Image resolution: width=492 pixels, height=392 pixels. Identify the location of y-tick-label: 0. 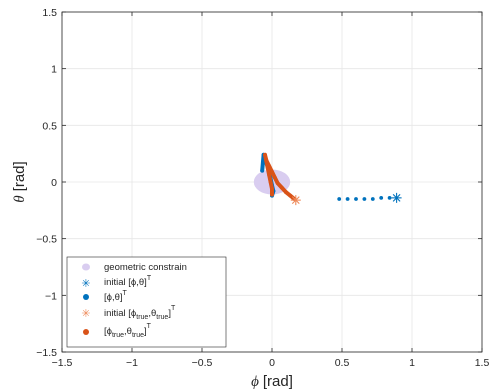
(54, 183).